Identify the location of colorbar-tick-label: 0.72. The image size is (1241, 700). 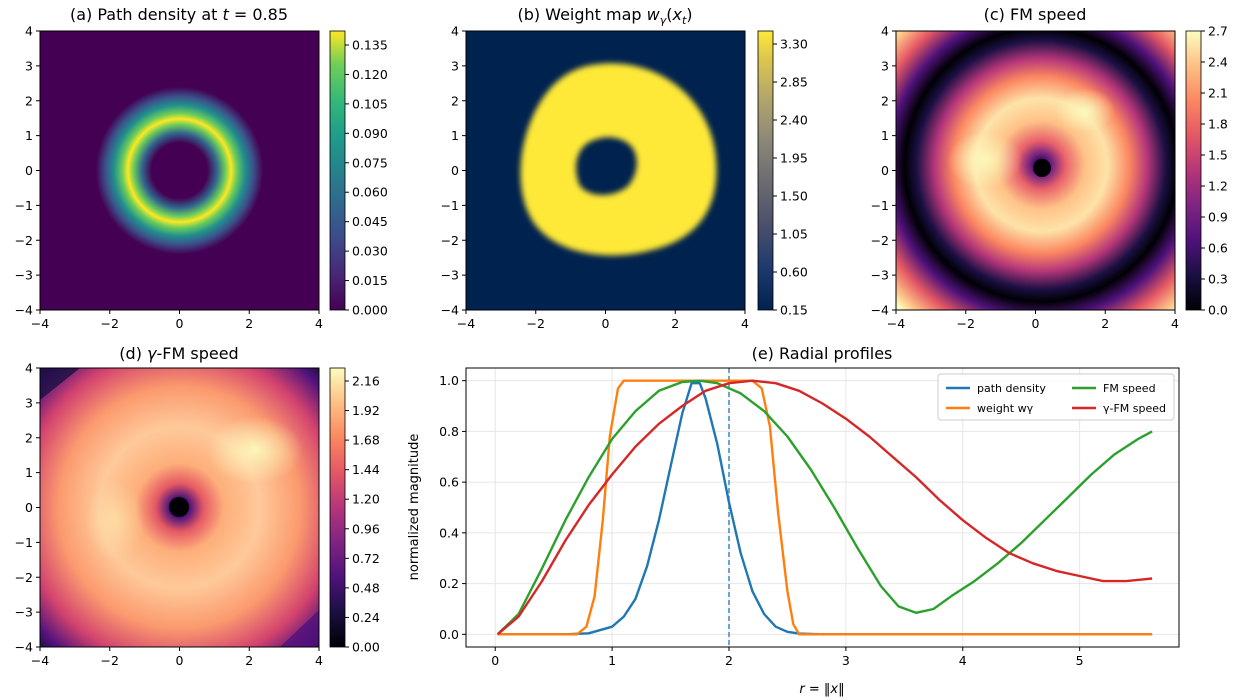
(366, 558).